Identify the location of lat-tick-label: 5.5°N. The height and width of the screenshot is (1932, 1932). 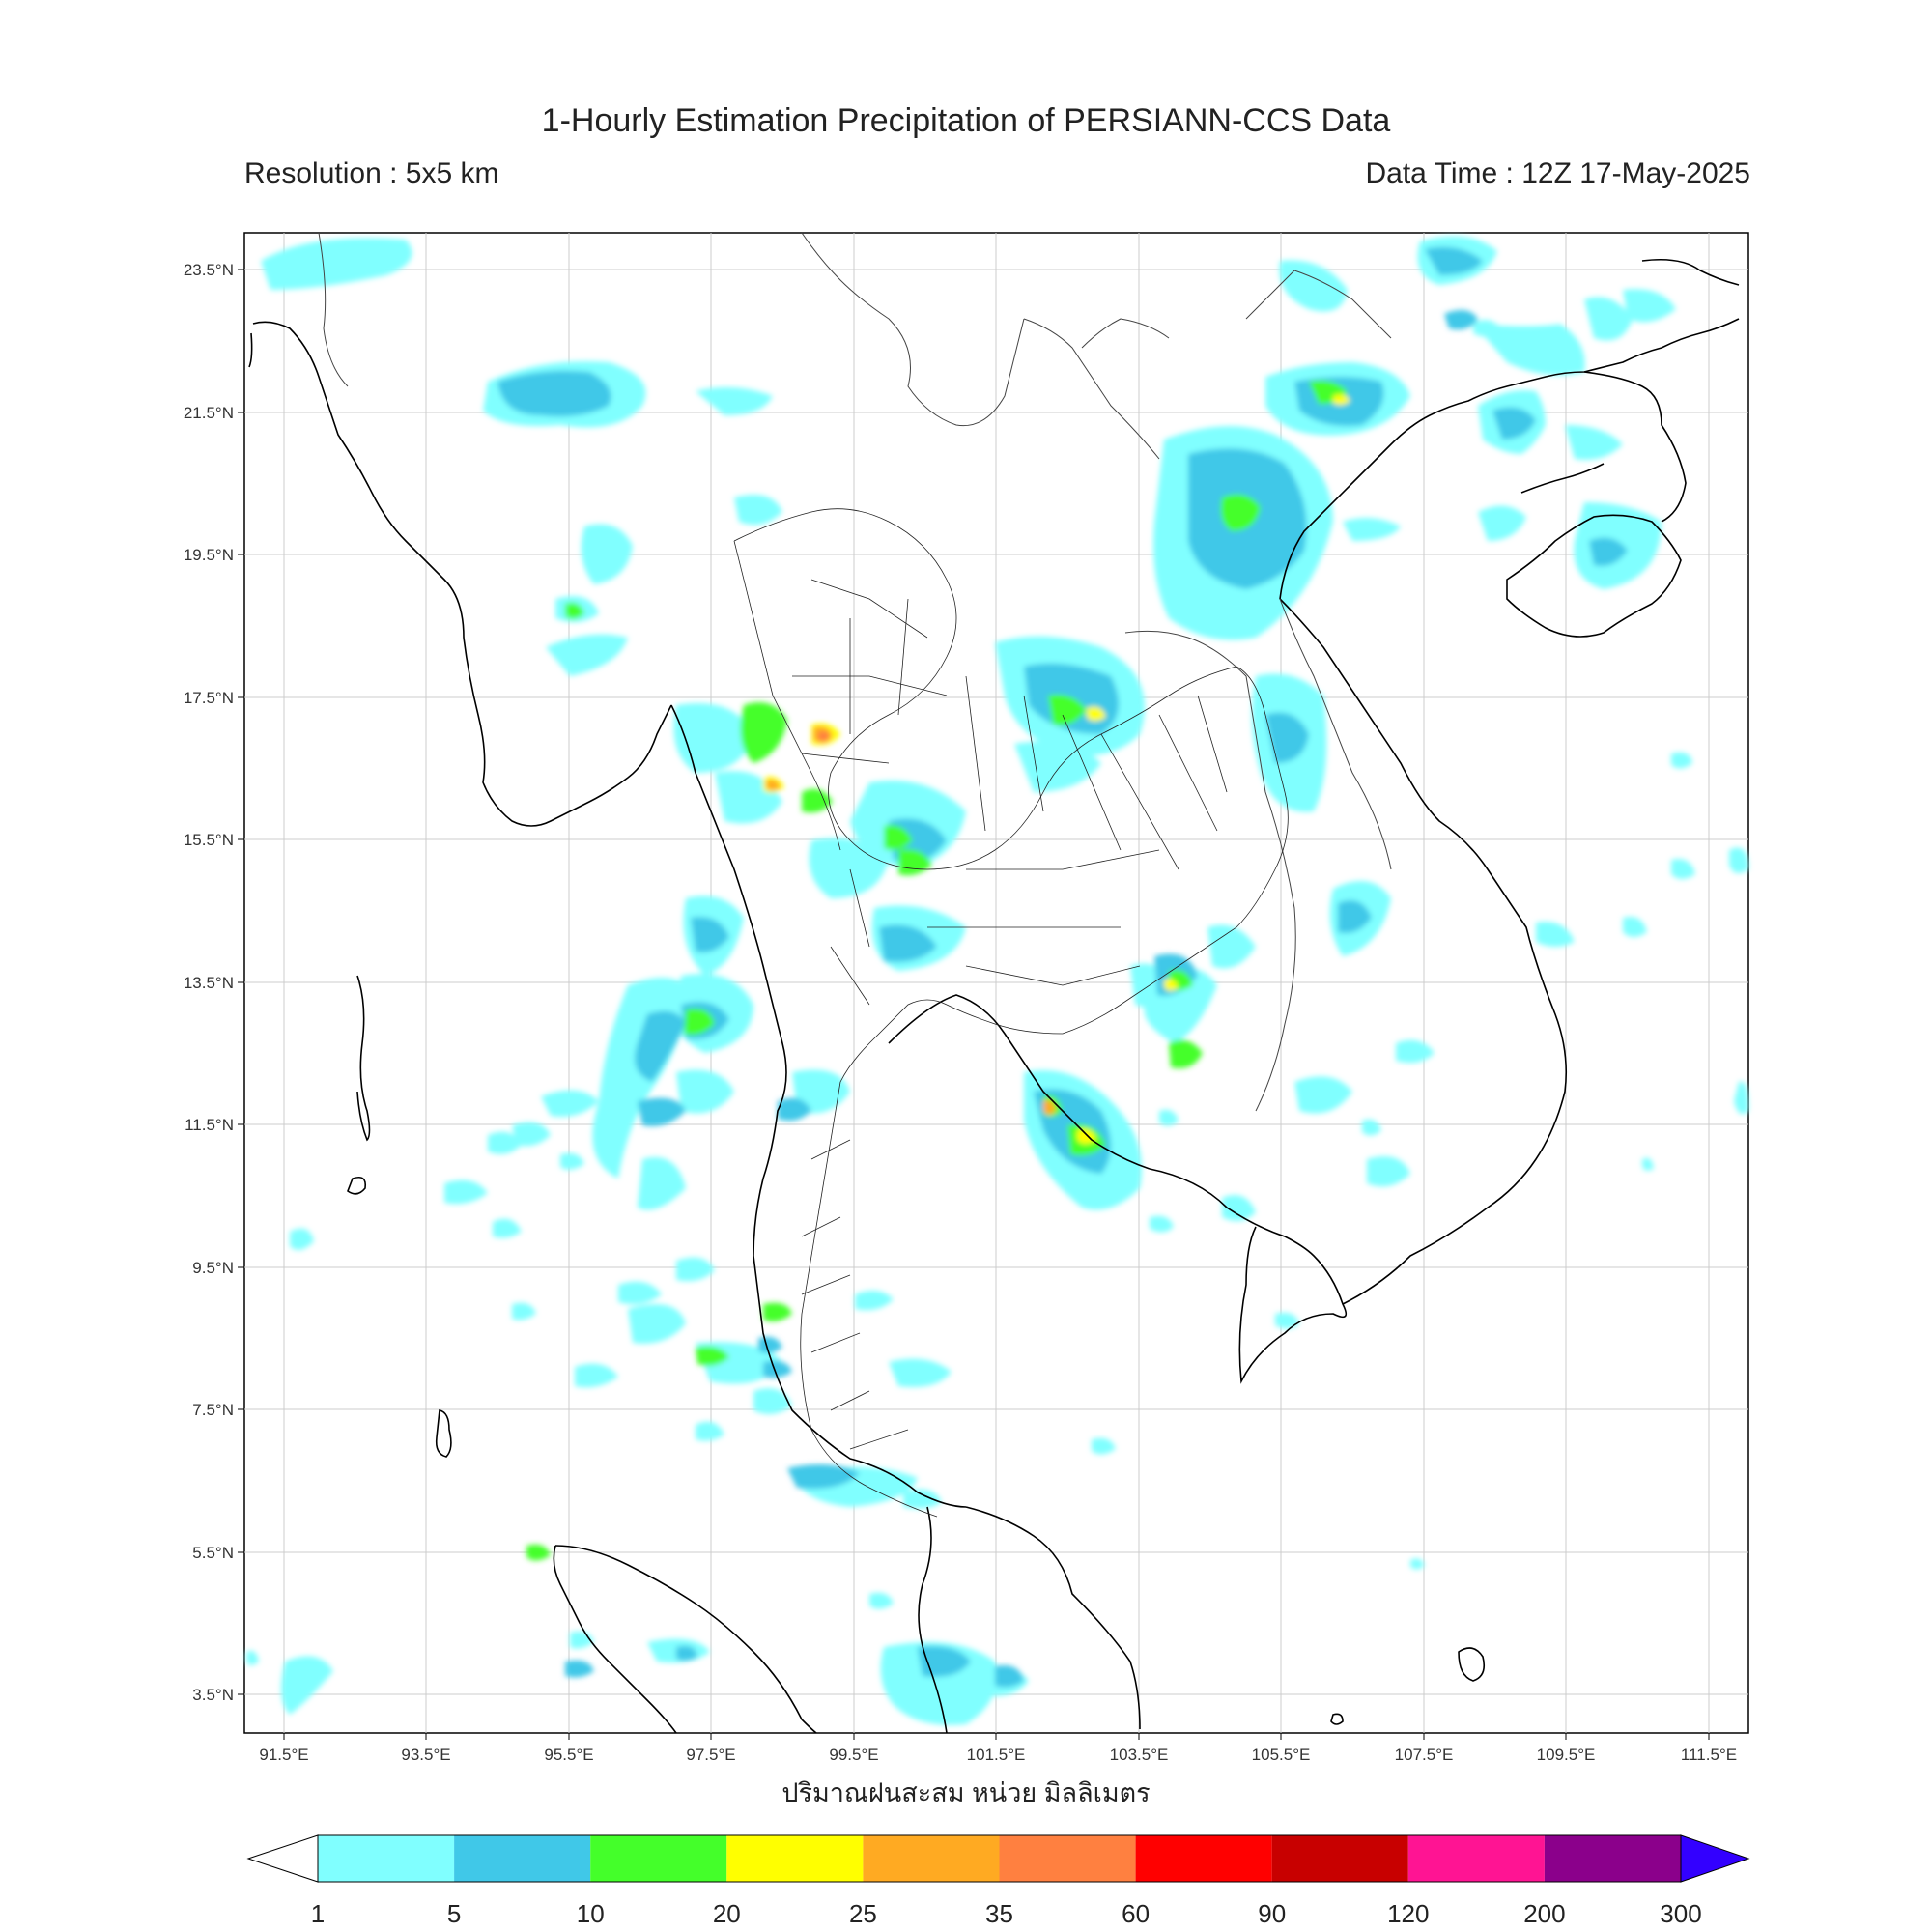
(213, 1553).